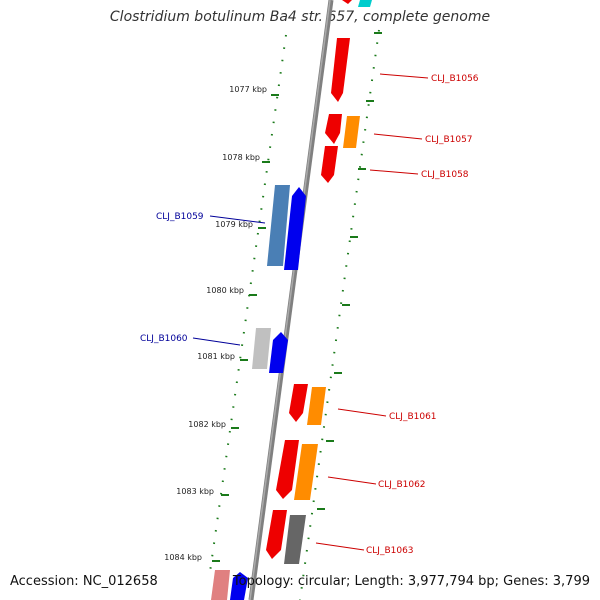 This screenshot has width=600, height=600. Describe the element at coordinates (398, 136) in the screenshot. I see `leader-CLJ_B1057` at that location.